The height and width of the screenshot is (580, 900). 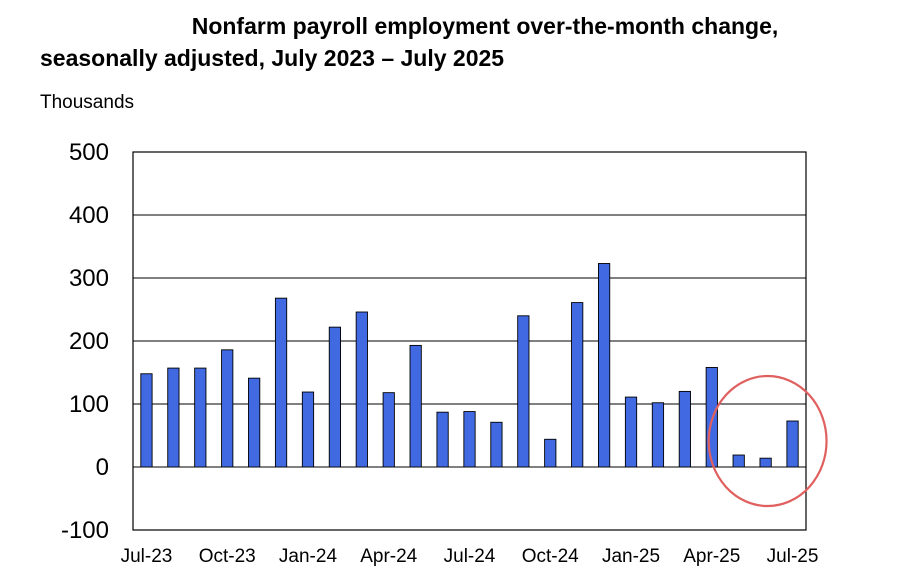 What do you see at coordinates (87, 102) in the screenshot?
I see `y-axis-label: Thousands` at bounding box center [87, 102].